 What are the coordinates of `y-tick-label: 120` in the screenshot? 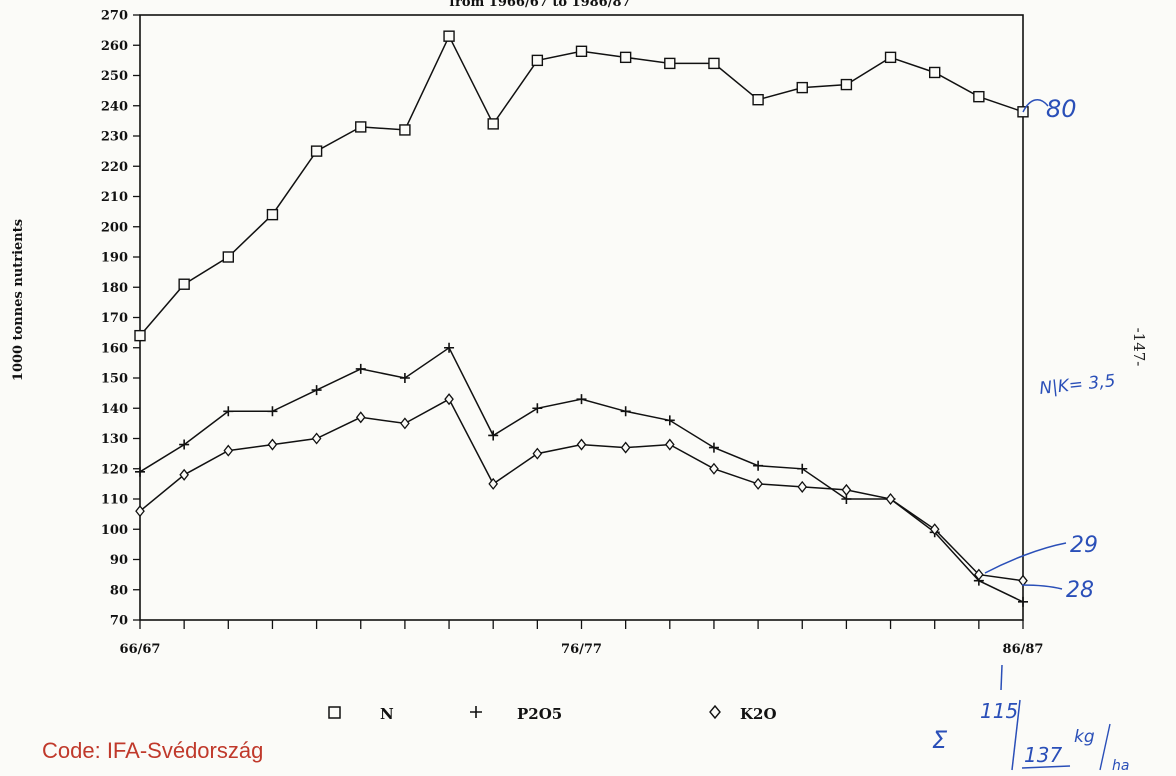 It's located at (114, 469).